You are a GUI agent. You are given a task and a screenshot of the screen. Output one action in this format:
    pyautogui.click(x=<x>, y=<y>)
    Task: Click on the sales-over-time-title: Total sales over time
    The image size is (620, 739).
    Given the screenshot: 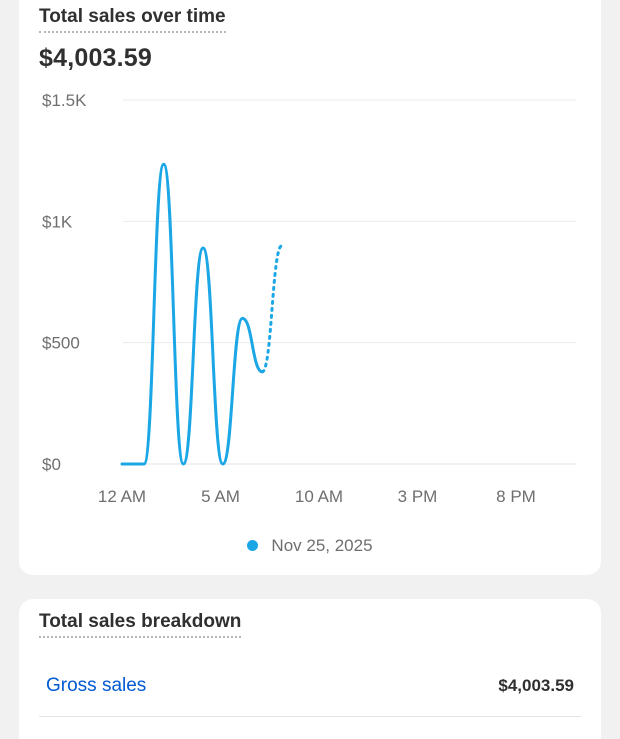 What is the action you would take?
    pyautogui.click(x=132, y=19)
    